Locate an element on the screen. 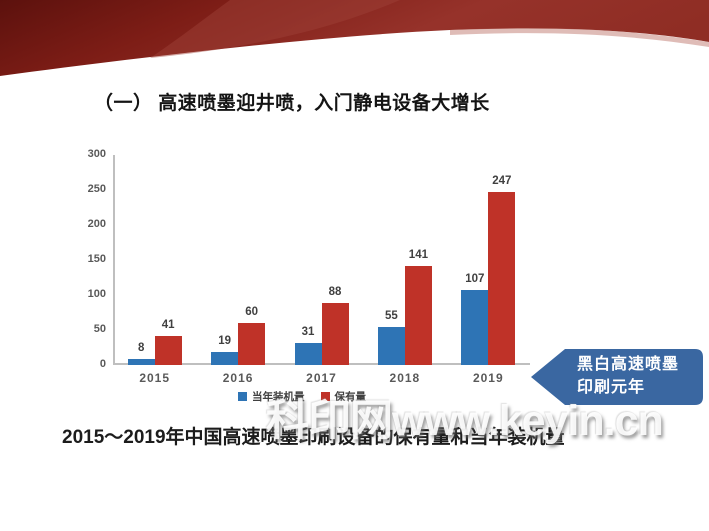 This screenshot has height=531, width=709. callout-line2: 印刷元年 is located at coordinates (611, 387).